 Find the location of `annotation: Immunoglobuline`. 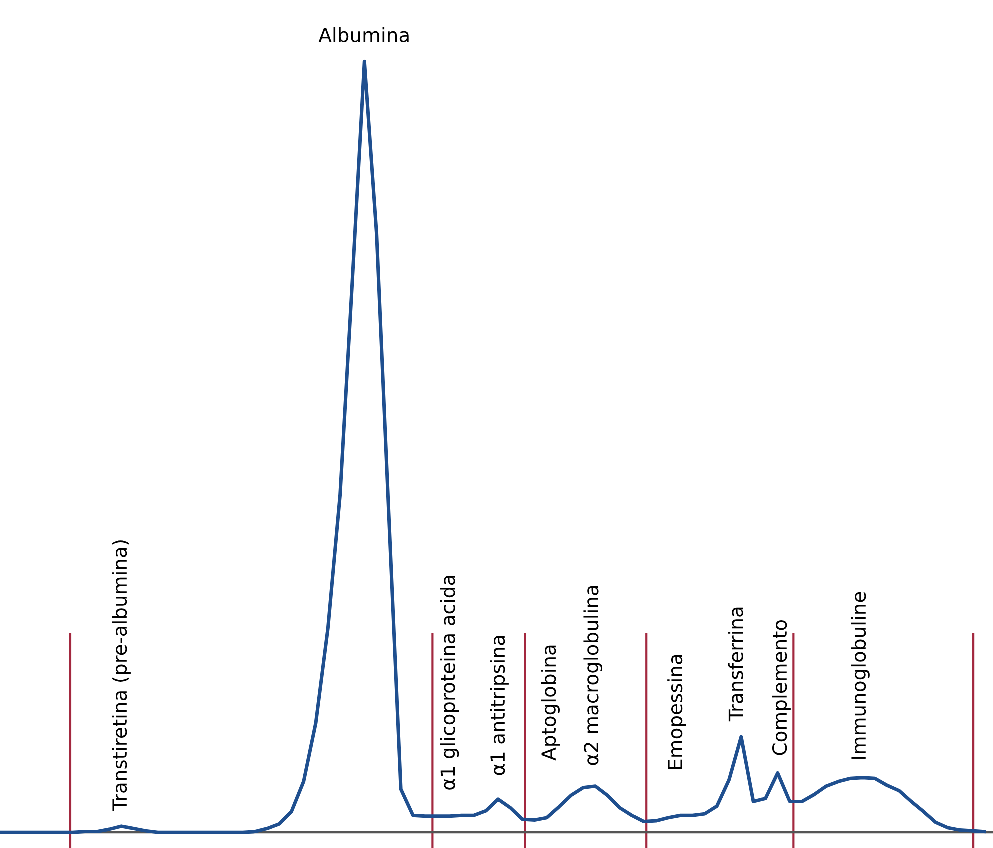

annotation: Immunoglobuline is located at coordinates (860, 675).